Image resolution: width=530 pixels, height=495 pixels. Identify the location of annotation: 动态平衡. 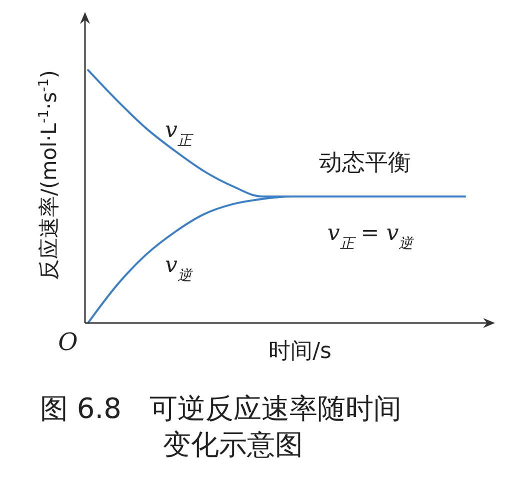
(365, 163).